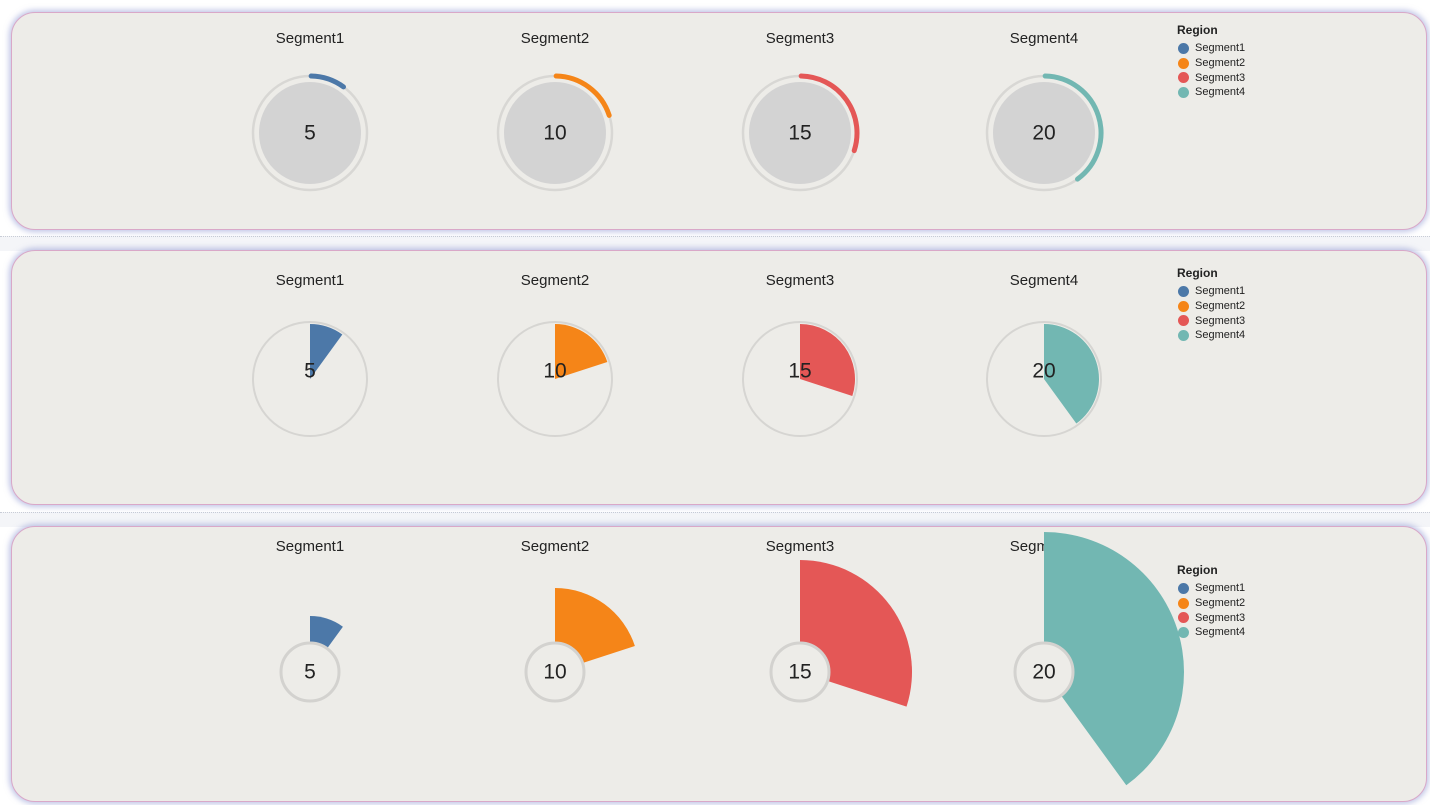 The height and width of the screenshot is (805, 1430). Describe the element at coordinates (677, 354) in the screenshot. I see `pie-gauge-chart: Segment1 5 Segment2 10 Segment3 15 Segment4 20` at that location.